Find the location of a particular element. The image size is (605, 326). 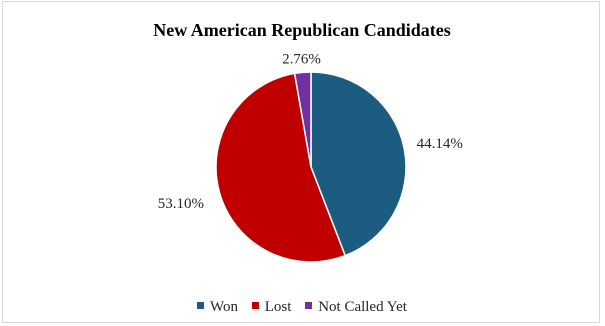

legend-item-lost: Lost is located at coordinates (271, 307).